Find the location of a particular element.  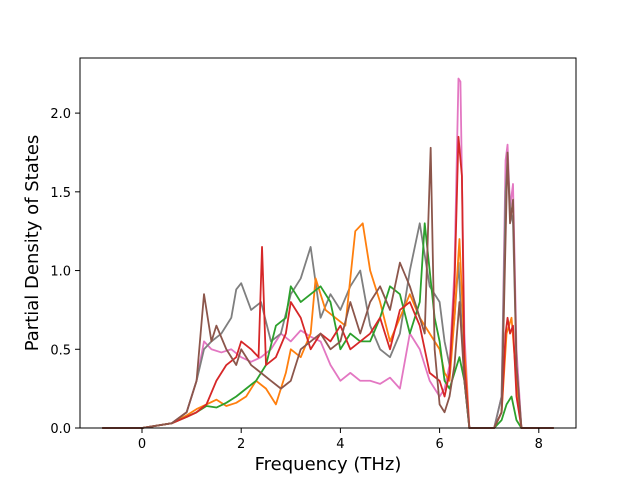

x-tick-label: 0 is located at coordinates (142, 444).